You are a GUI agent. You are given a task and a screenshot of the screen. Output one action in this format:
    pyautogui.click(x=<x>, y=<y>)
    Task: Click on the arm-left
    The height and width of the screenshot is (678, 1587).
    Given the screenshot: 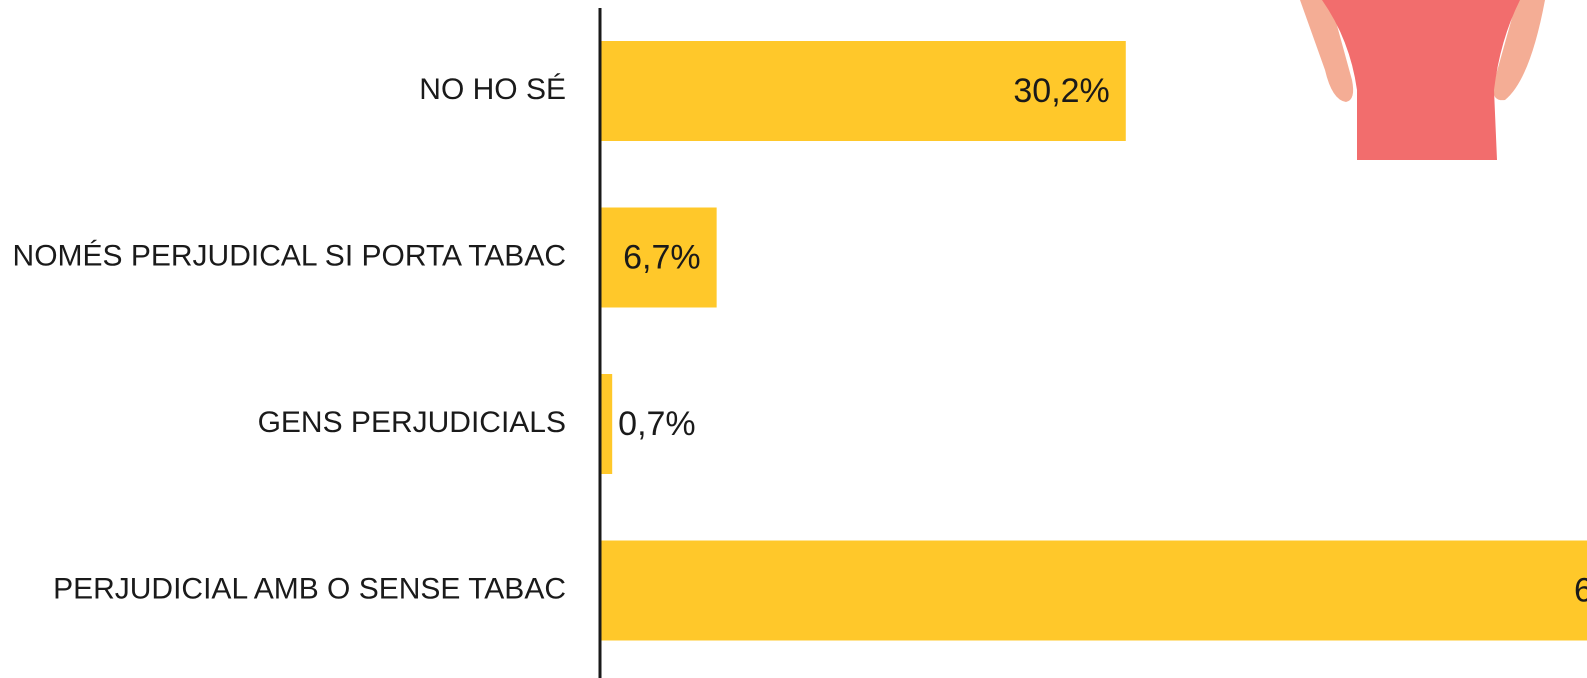 What is the action you would take?
    pyautogui.click(x=1327, y=51)
    